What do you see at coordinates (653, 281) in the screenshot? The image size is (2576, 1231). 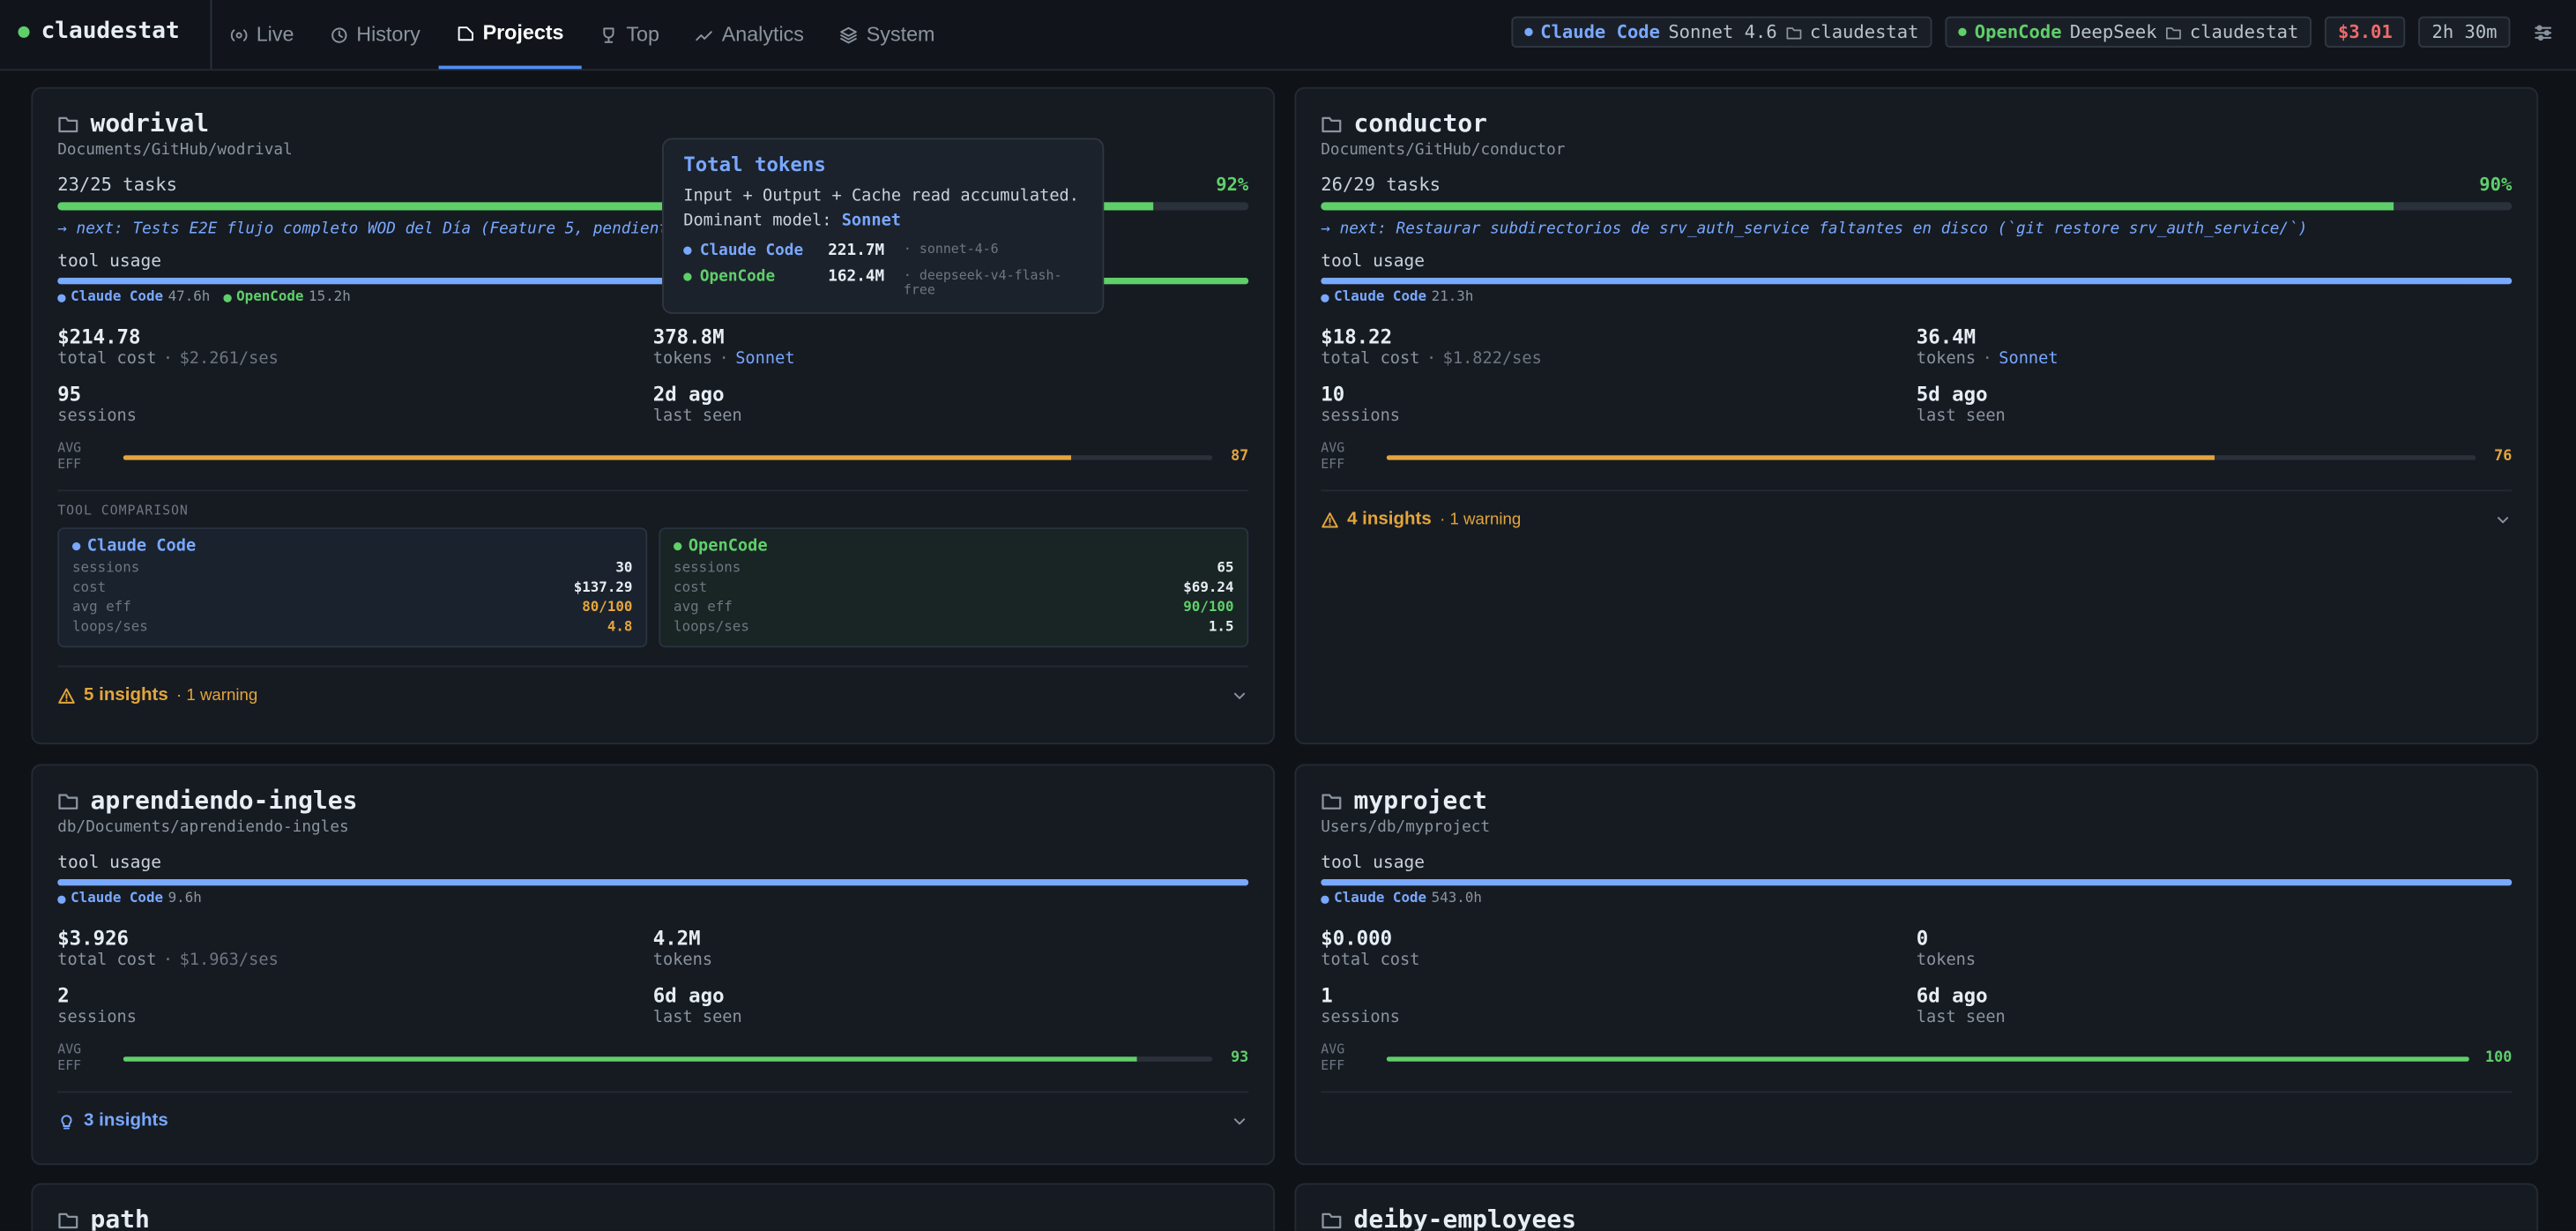 I see `tool-usage-bar` at bounding box center [653, 281].